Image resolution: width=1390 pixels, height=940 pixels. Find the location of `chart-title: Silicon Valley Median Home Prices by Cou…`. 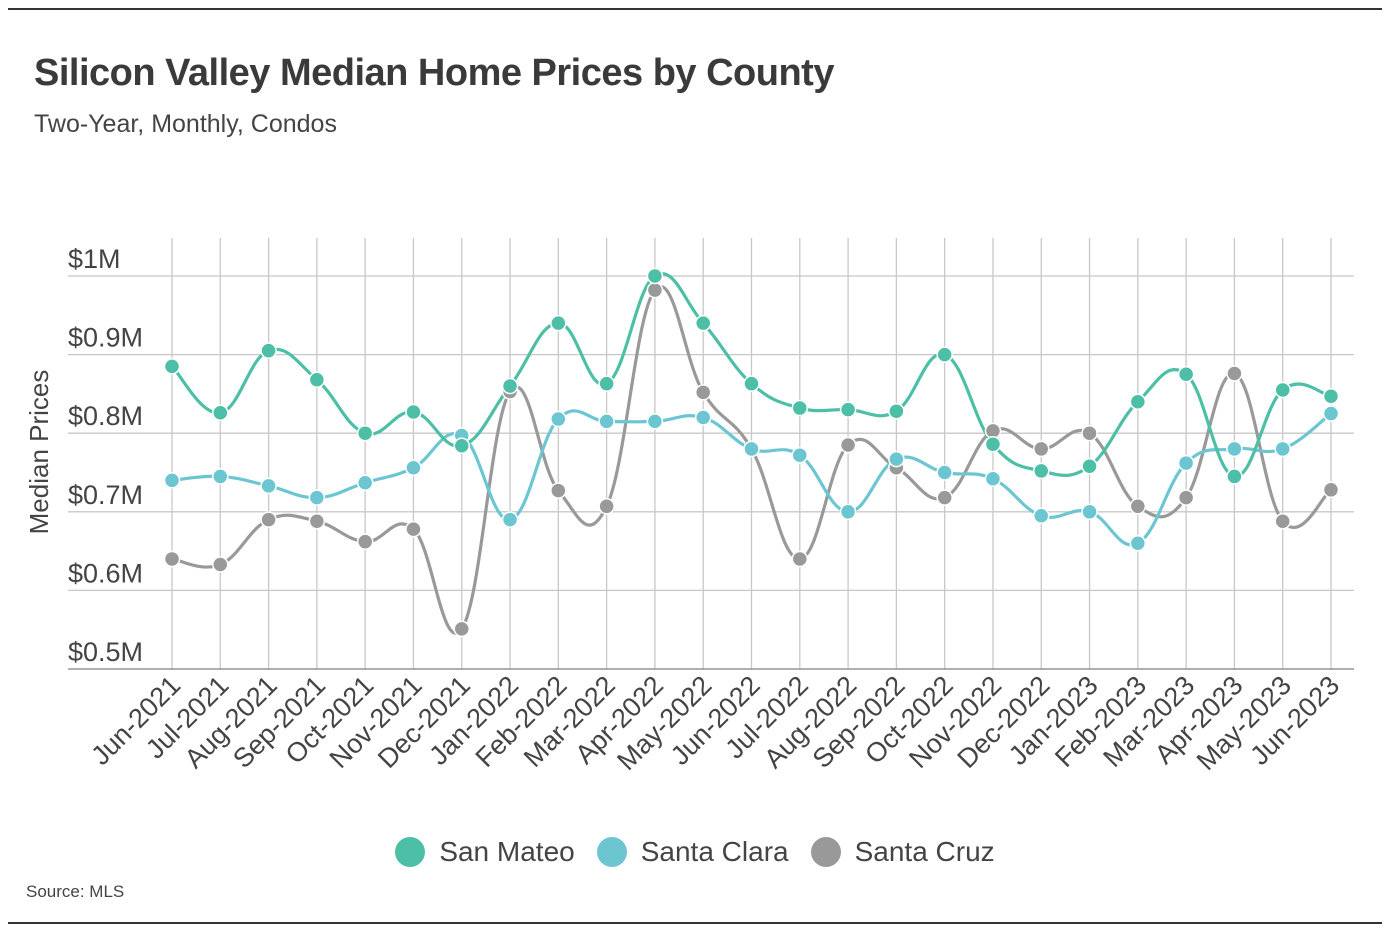

chart-title: Silicon Valley Median Home Prices by Cou… is located at coordinates (434, 73).